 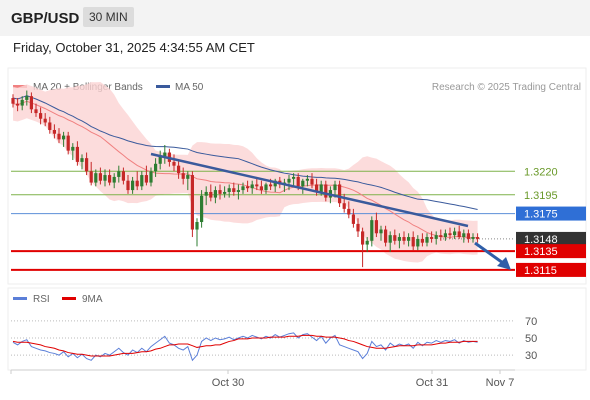 I want to click on price-tag-text-1-3148: 1.3148, so click(x=541, y=240).